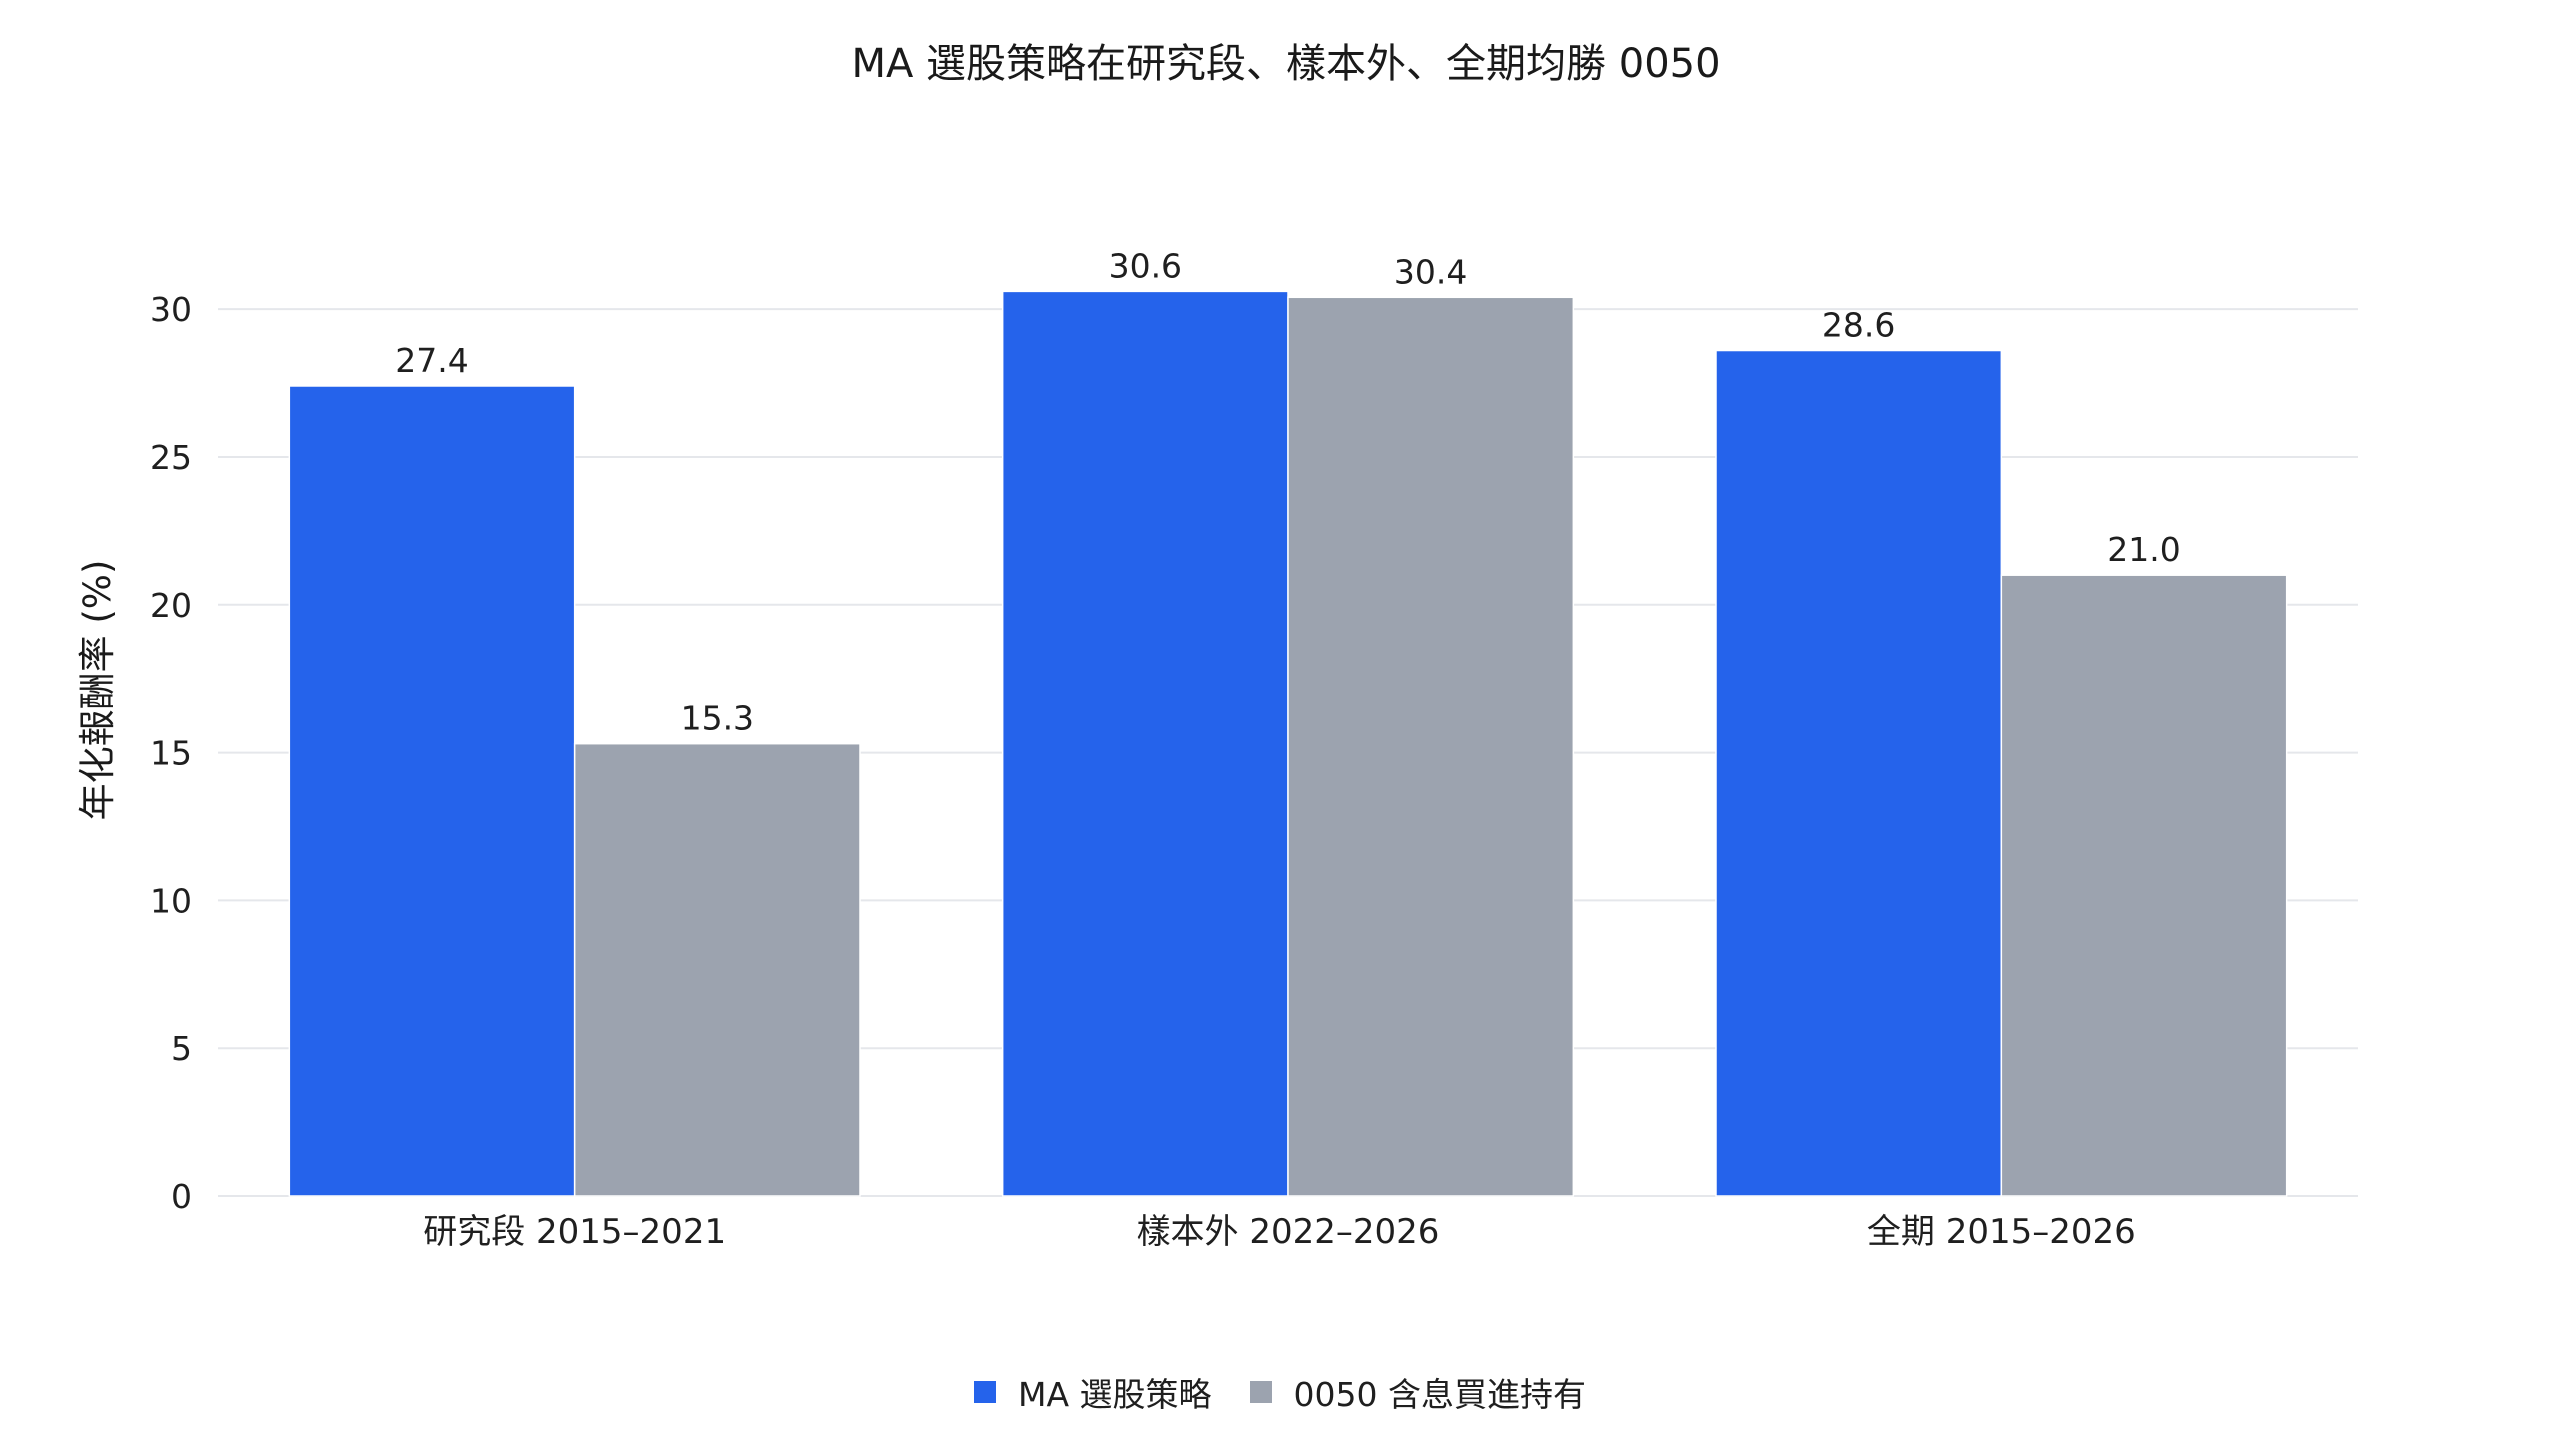 The image size is (2560, 1444). Describe the element at coordinates (1430, 271) in the screenshot. I see `data-label-series-2-cat-2: 30.4` at that location.